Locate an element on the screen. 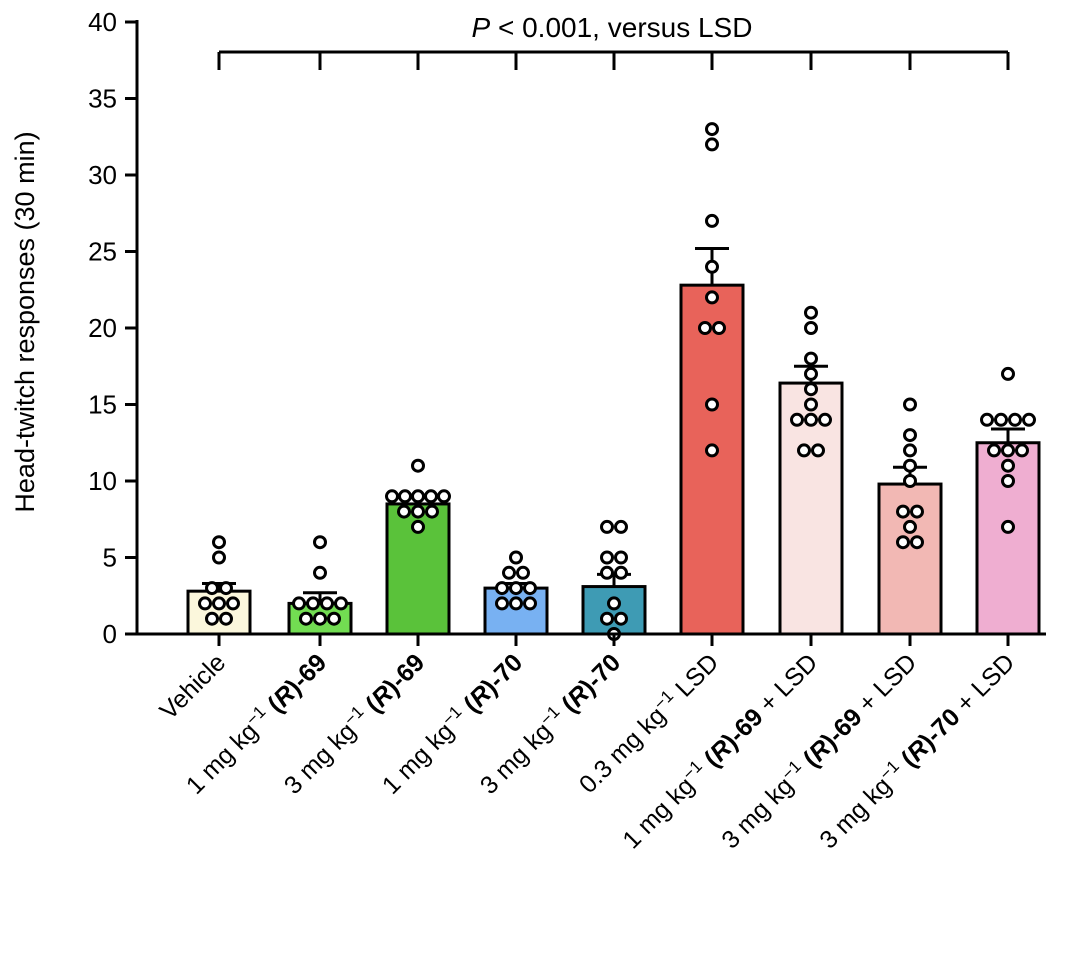 The width and height of the screenshot is (1080, 953). y-axis-title: Head-twitch responses (30 min) is located at coordinates (25, 321).